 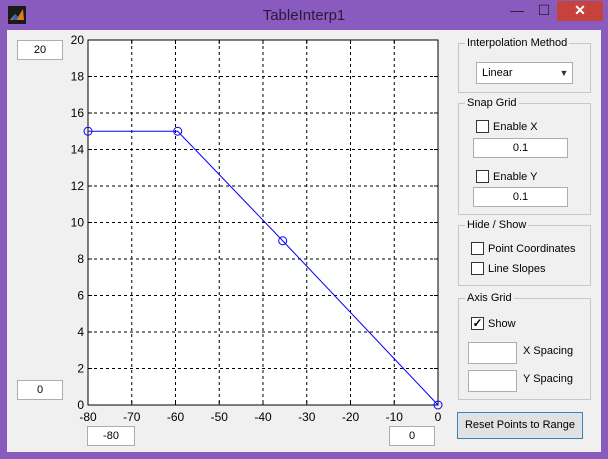 What do you see at coordinates (492, 381) in the screenshot?
I see `y-spacing-input` at bounding box center [492, 381].